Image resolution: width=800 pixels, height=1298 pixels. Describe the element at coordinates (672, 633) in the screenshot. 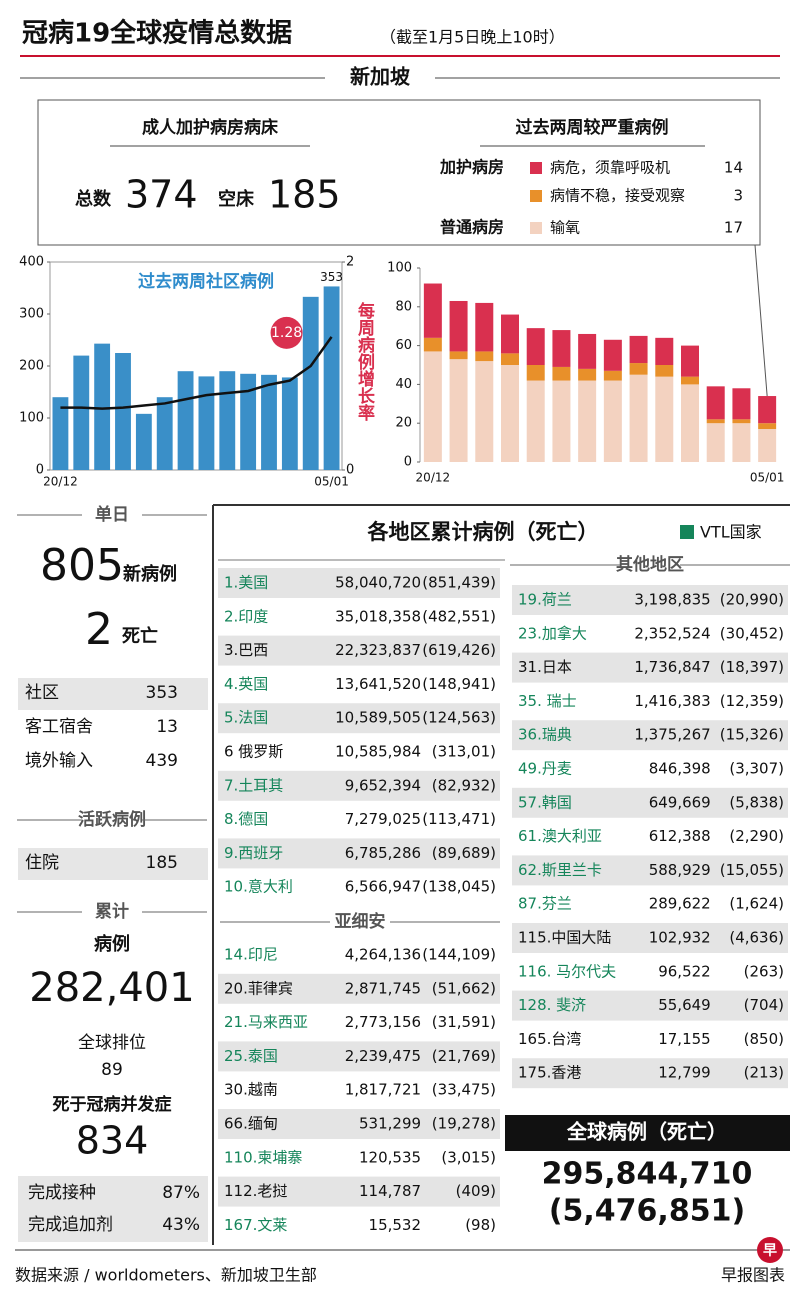

I see `cases: 2,352,524` at that location.